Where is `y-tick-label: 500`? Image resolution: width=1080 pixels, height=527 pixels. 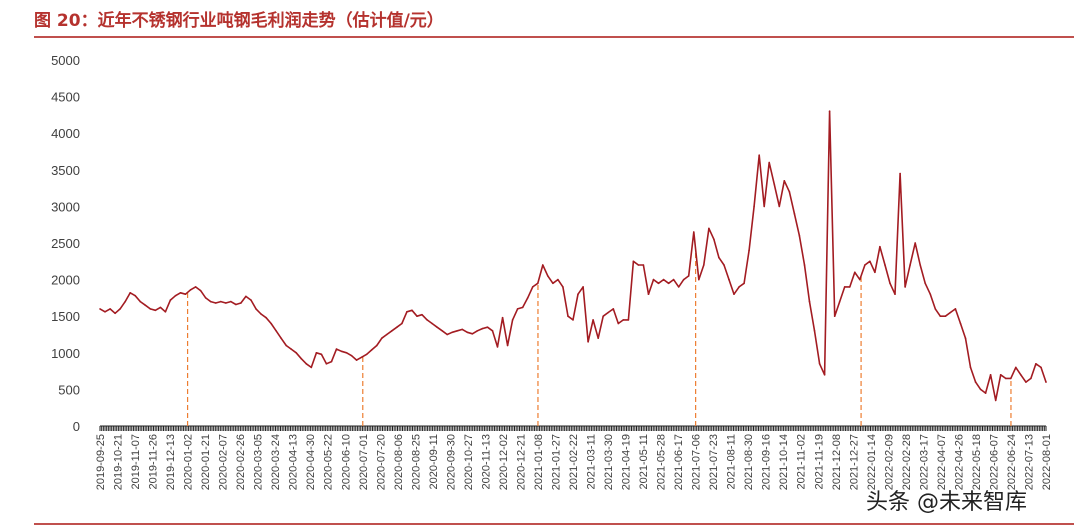
y-tick-label: 500 is located at coordinates (69, 389).